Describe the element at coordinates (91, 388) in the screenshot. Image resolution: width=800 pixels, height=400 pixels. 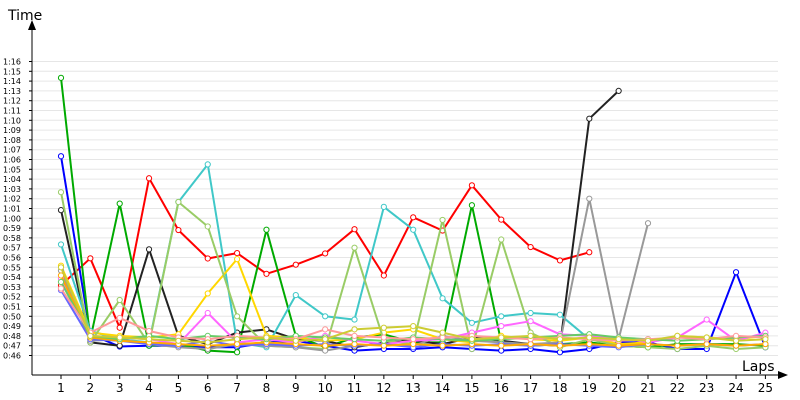
I see `x-tick-label: 2` at that location.